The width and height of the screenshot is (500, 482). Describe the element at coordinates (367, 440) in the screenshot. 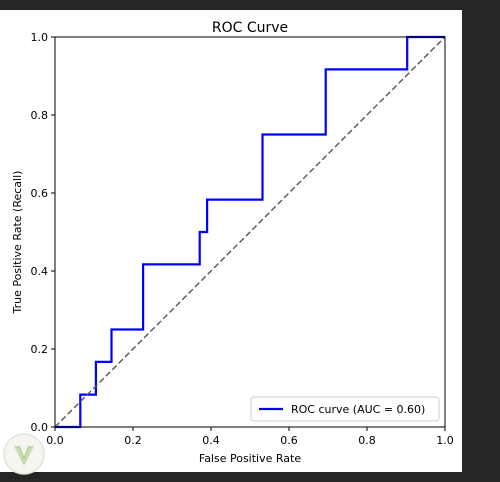

I see `x-tick-label: 0.8` at that location.